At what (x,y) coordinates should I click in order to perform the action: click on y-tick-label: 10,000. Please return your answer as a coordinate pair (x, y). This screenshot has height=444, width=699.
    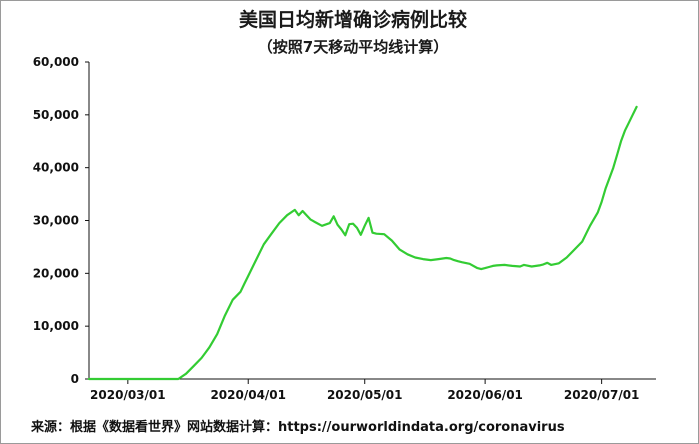
    Looking at the image, I should click on (56, 326).